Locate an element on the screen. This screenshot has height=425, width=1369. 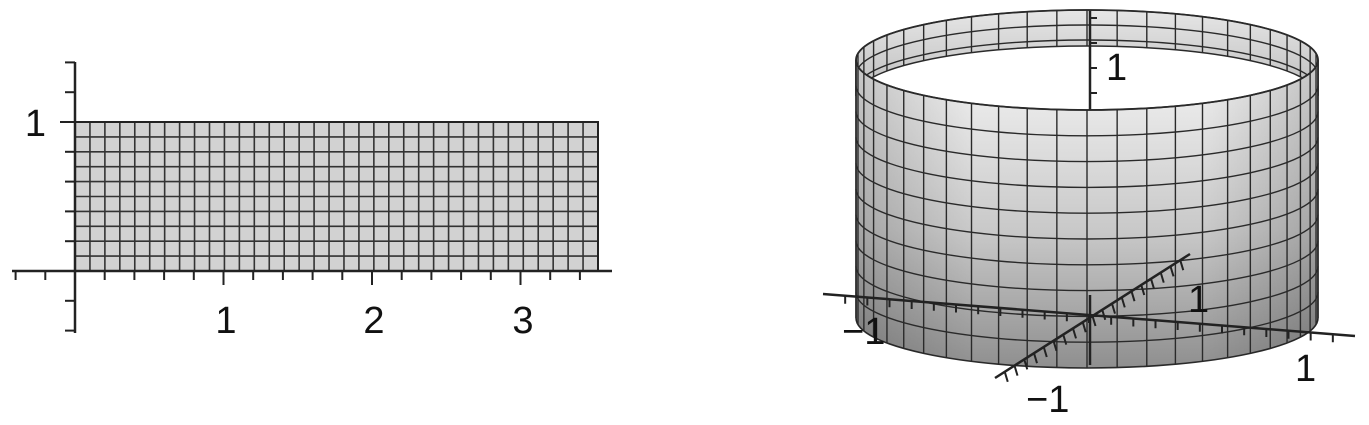
y-tick-label-1: 1 is located at coordinates (35, 124).